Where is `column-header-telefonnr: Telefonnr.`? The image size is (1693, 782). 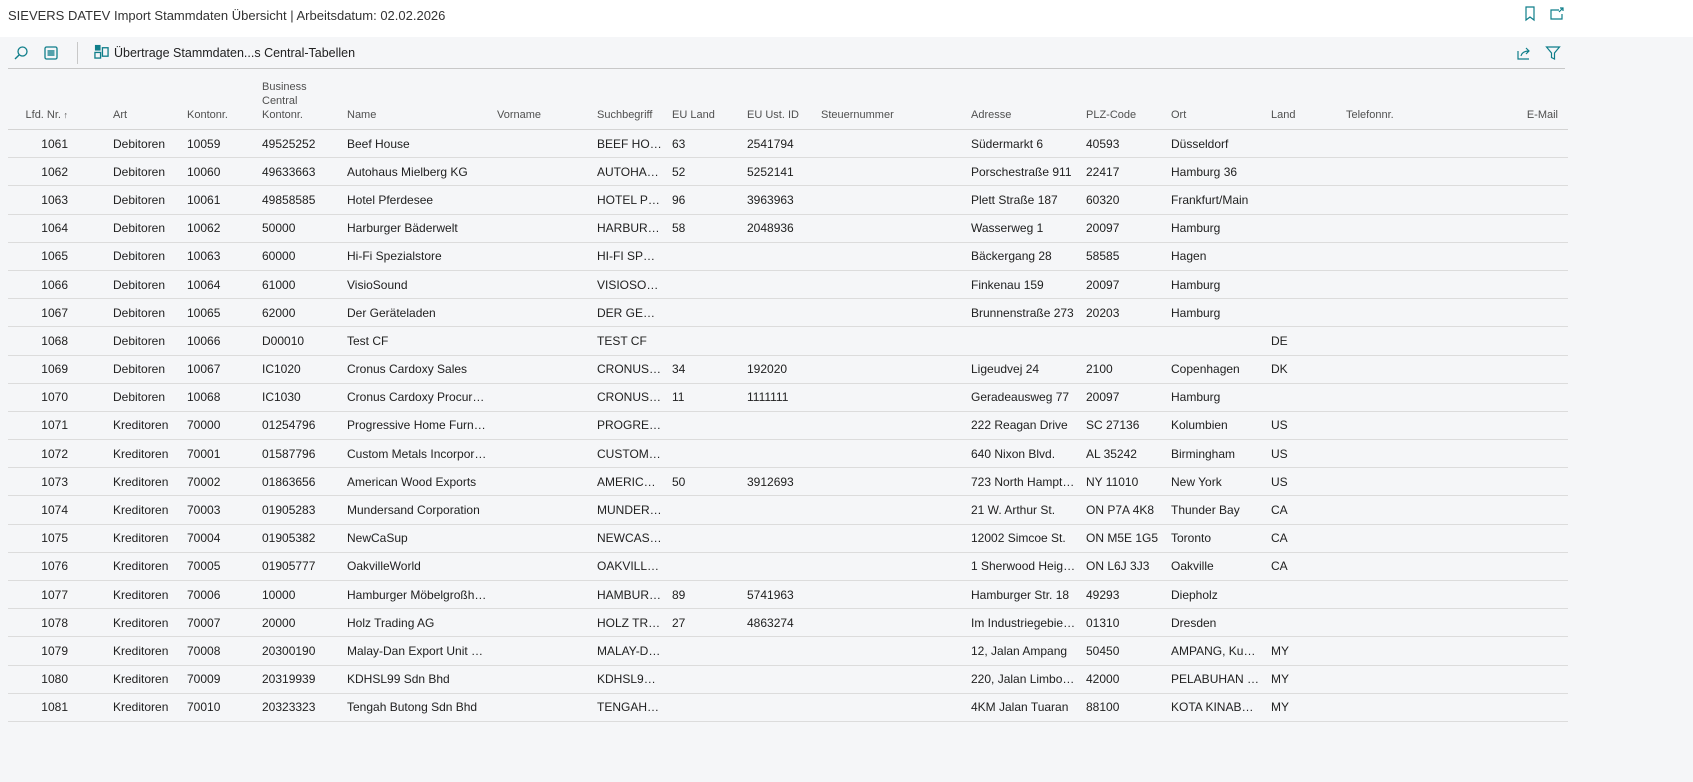 column-header-telefonnr: Telefonnr. is located at coordinates (1393, 100).